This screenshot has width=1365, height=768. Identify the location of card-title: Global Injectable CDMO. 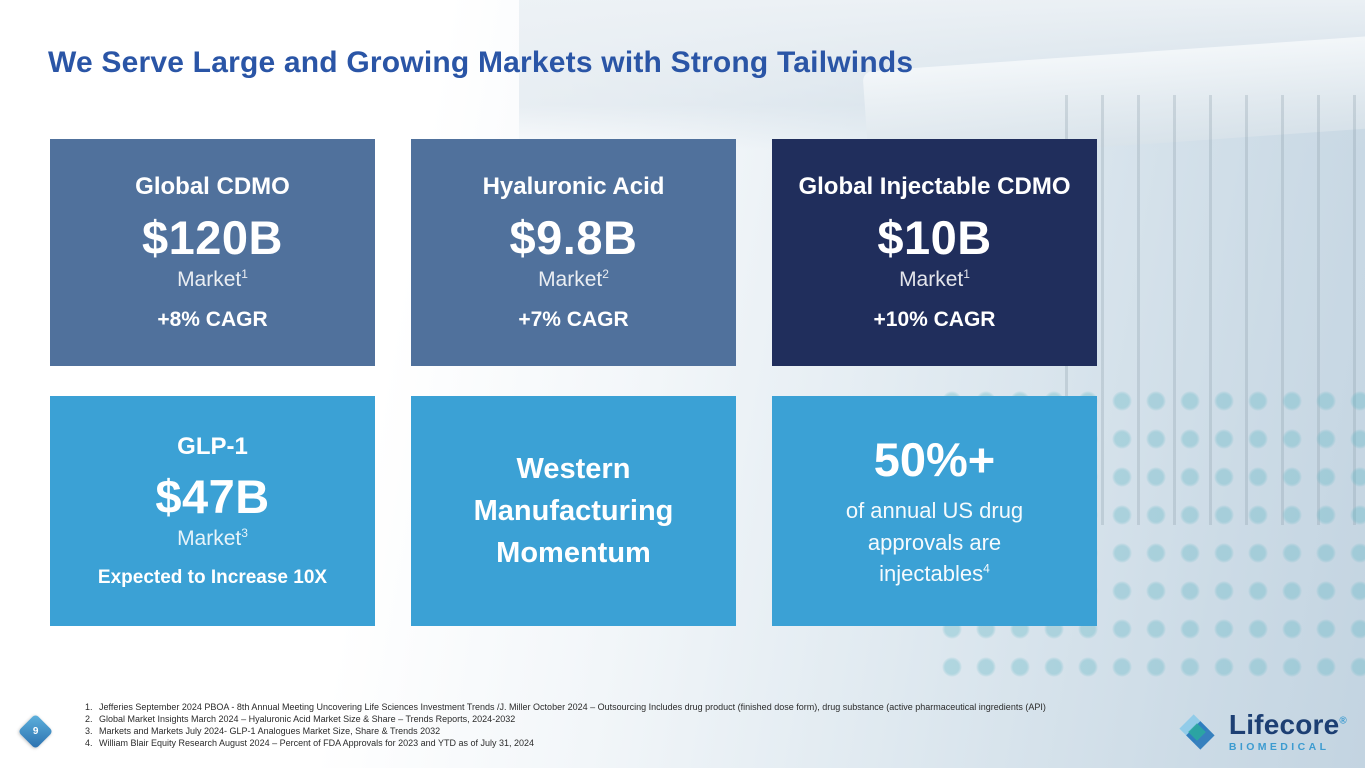
(934, 187).